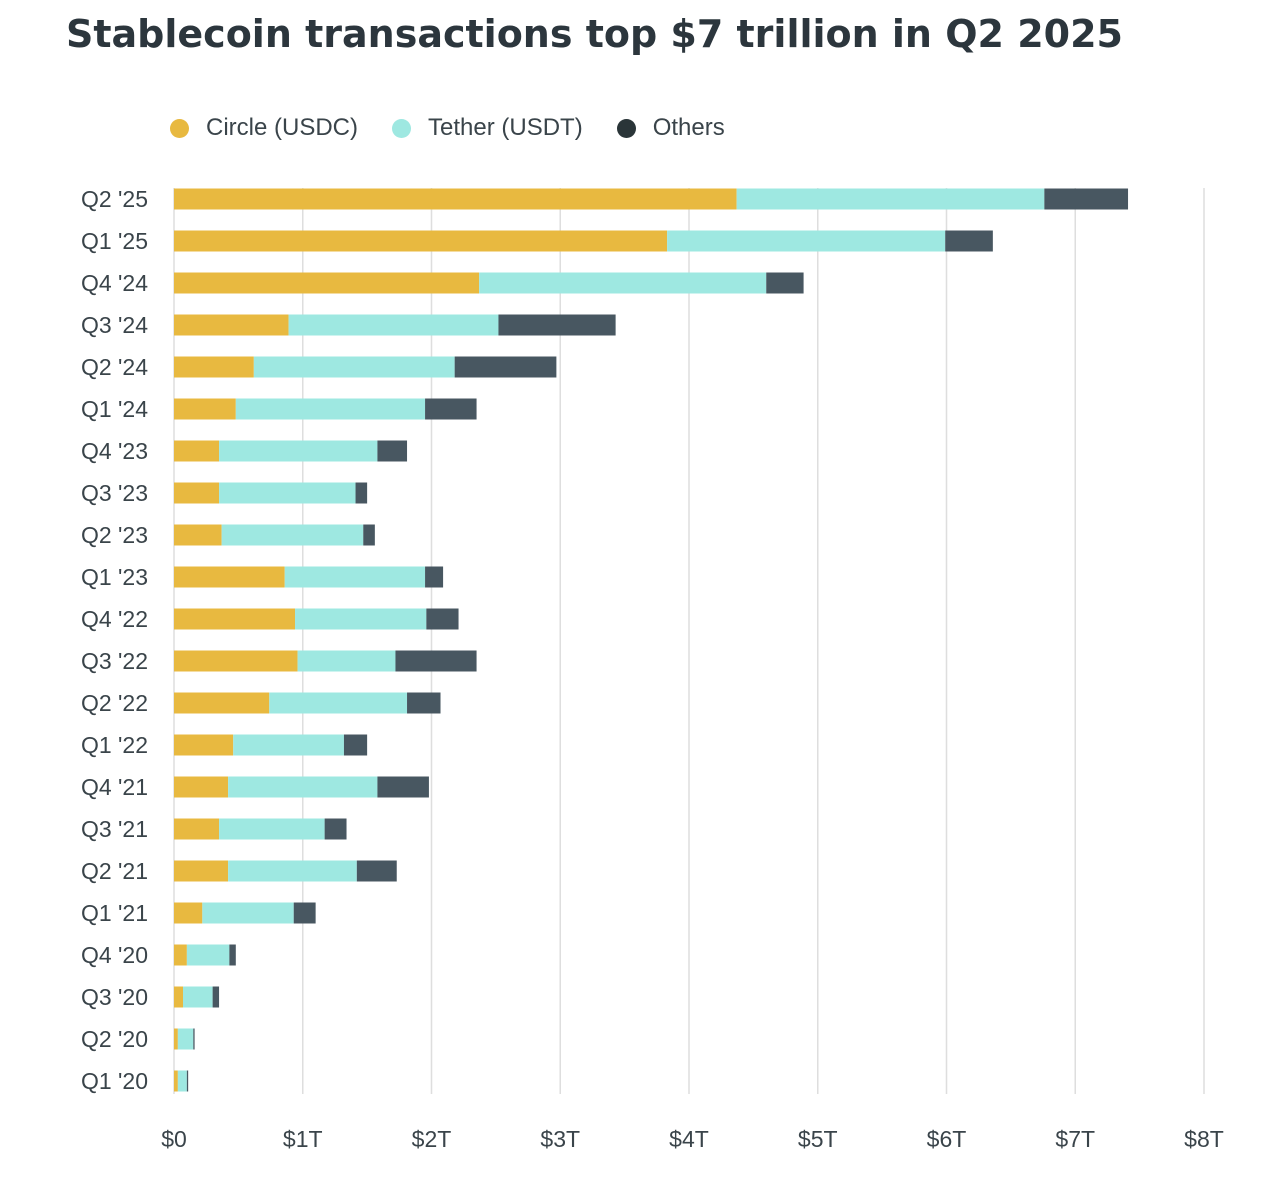 Image resolution: width=1282 pixels, height=1186 pixels. Describe the element at coordinates (198, 535) in the screenshot. I see `bar-segment-circle: Q2 '23 Circle (USDC)` at that location.